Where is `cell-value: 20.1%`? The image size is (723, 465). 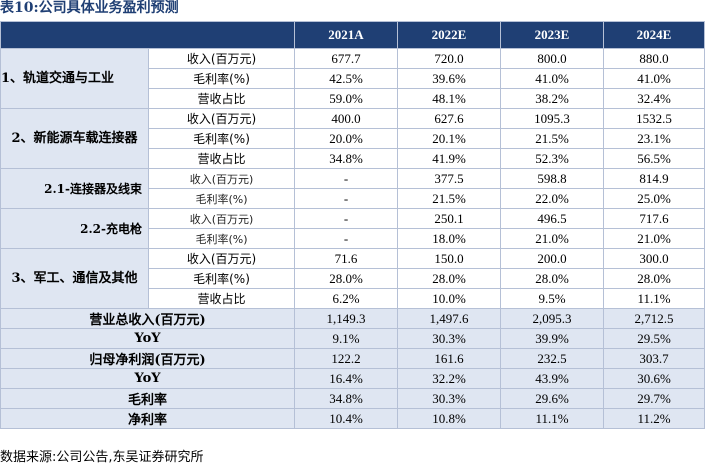
cell-value: 20.1% is located at coordinates (449, 138).